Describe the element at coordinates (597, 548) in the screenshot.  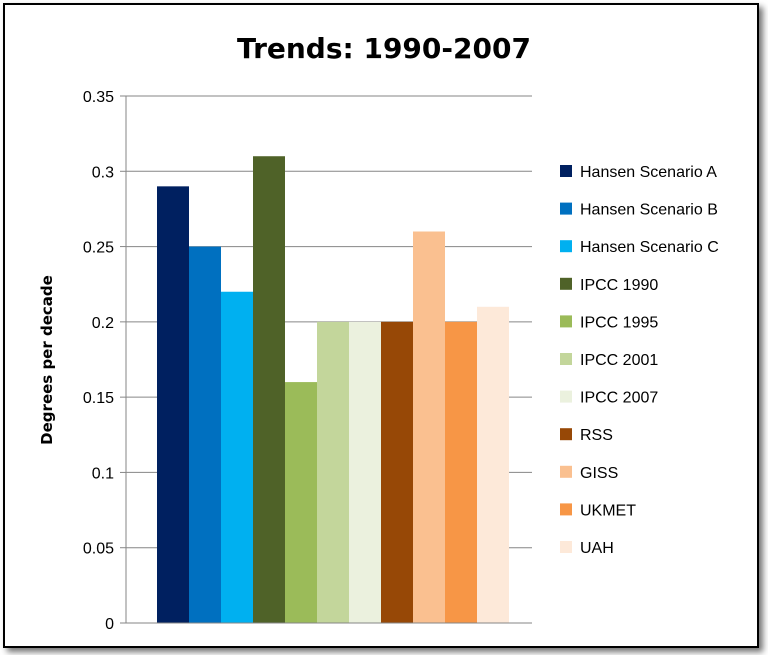
I see `legend-label: UAH` at that location.